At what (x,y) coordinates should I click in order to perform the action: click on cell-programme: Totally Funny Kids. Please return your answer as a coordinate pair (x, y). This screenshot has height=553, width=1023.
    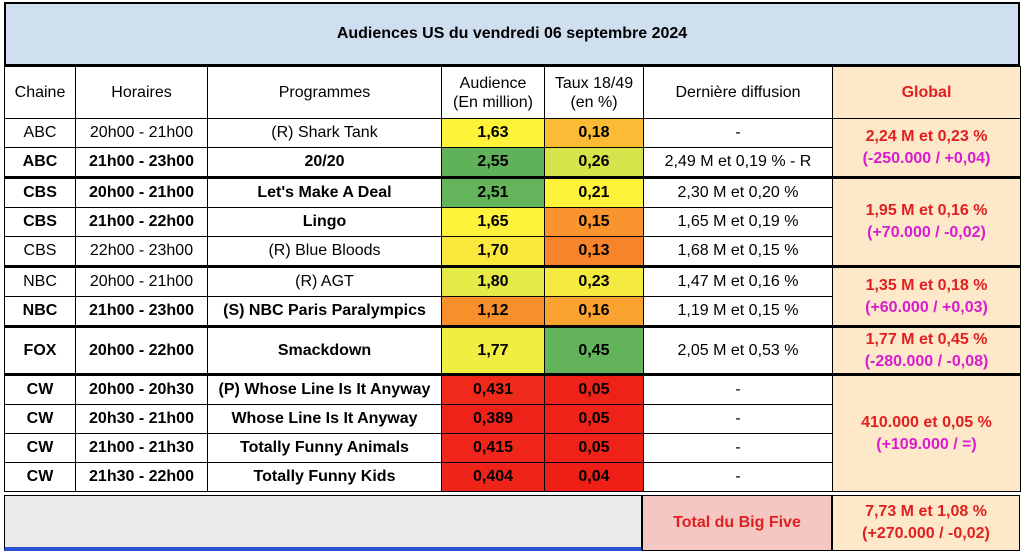
    Looking at the image, I should click on (324, 477).